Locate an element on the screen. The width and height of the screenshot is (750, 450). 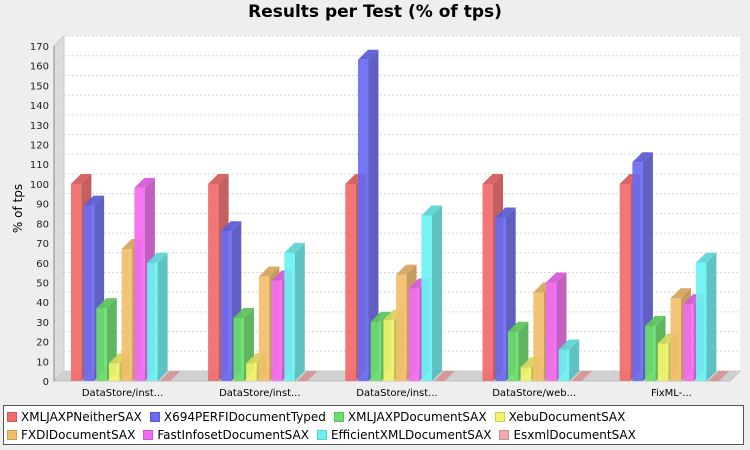
y-tick-label: 160 is located at coordinates (39, 67).